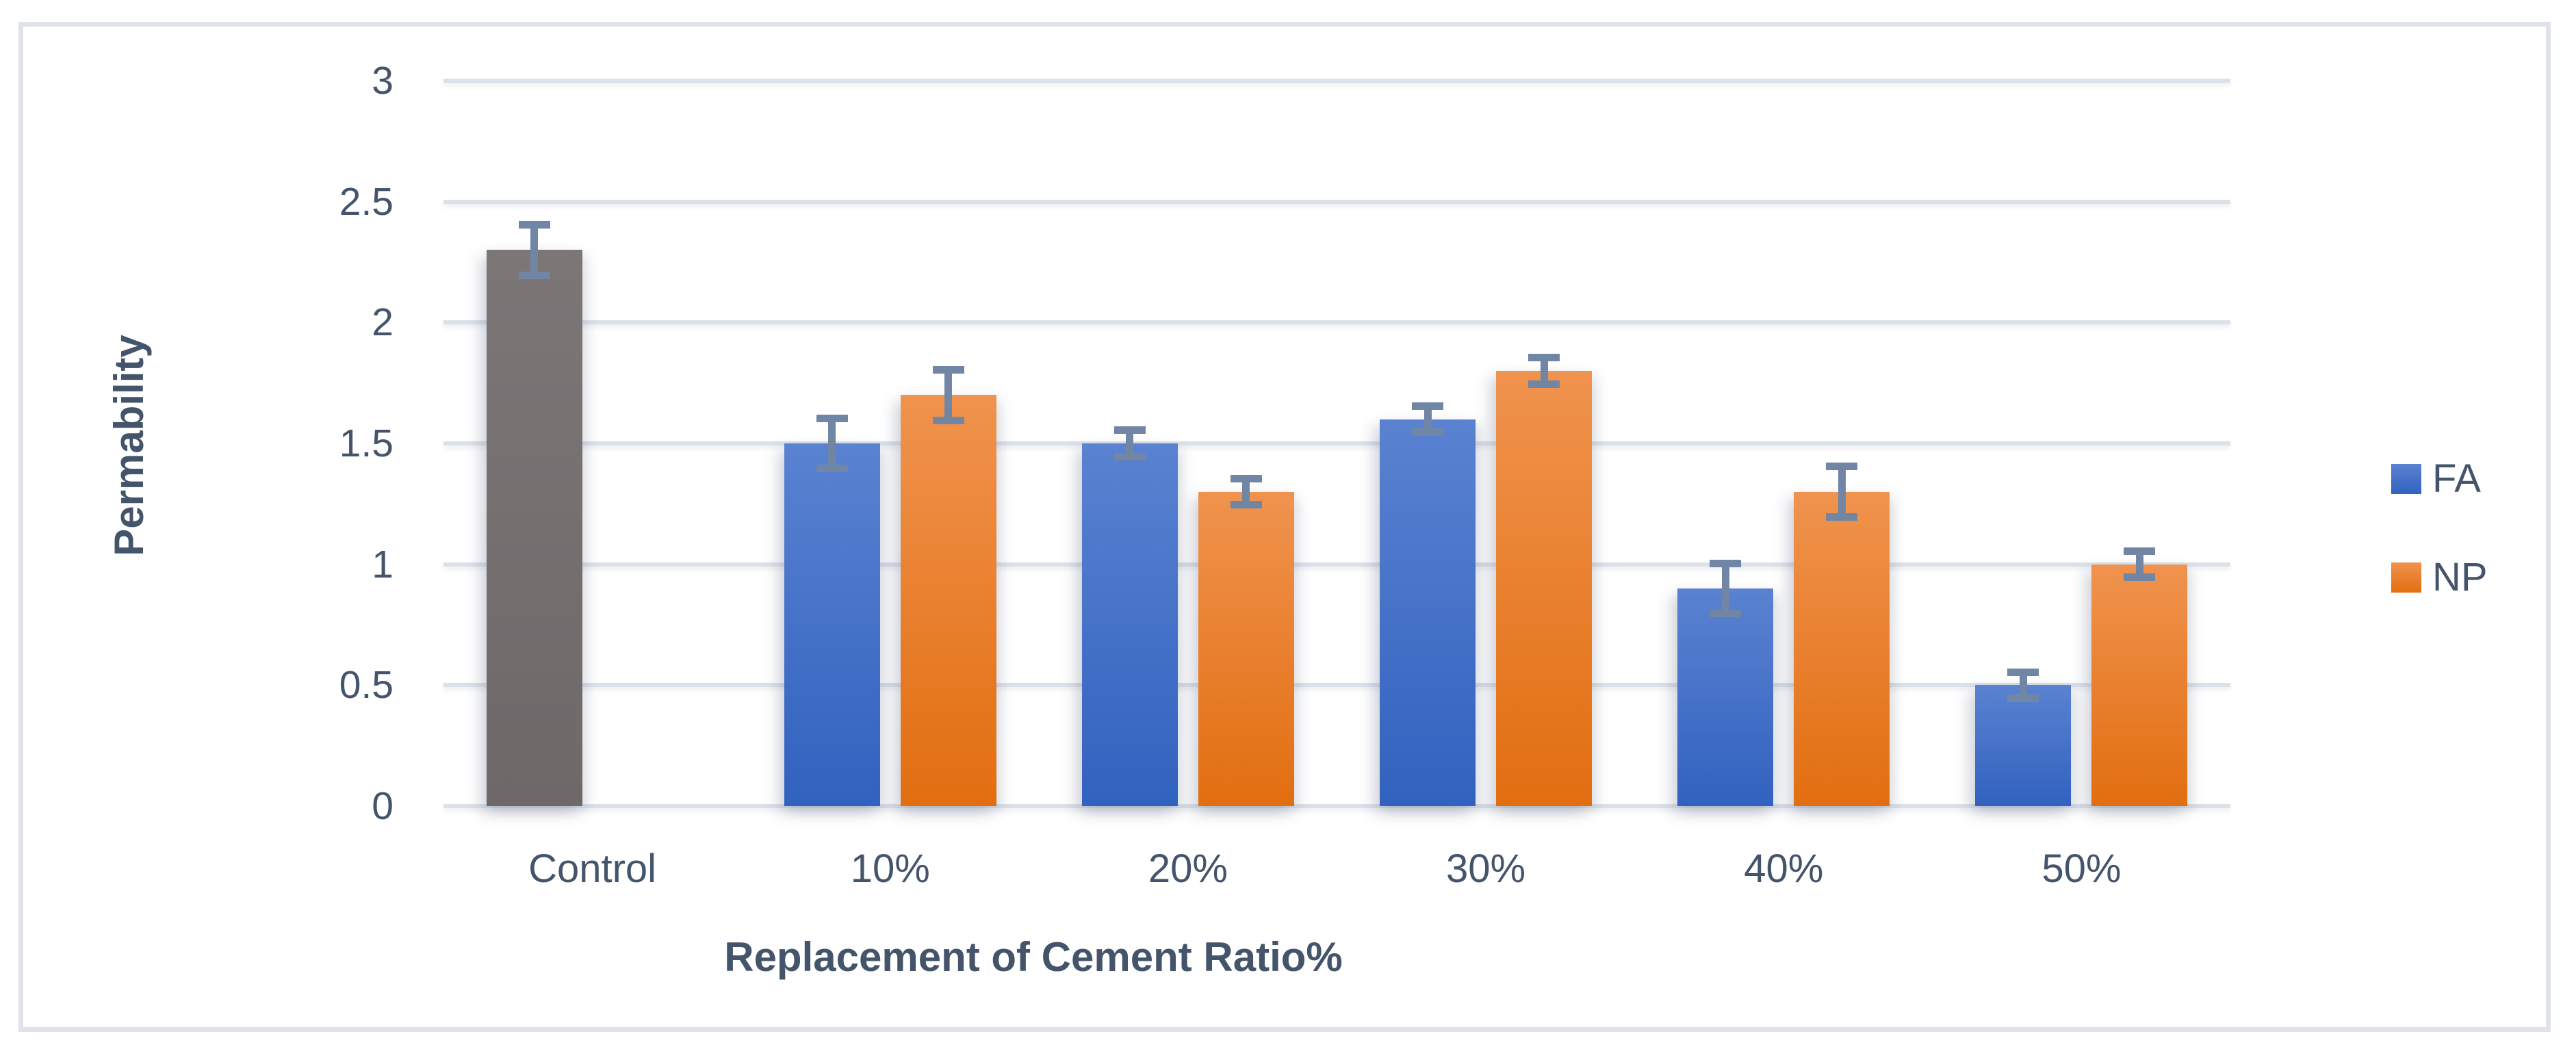 Image resolution: width=2576 pixels, height=1049 pixels. Describe the element at coordinates (366, 201) in the screenshot. I see `y-tick-label-2.5: 2.5` at that location.